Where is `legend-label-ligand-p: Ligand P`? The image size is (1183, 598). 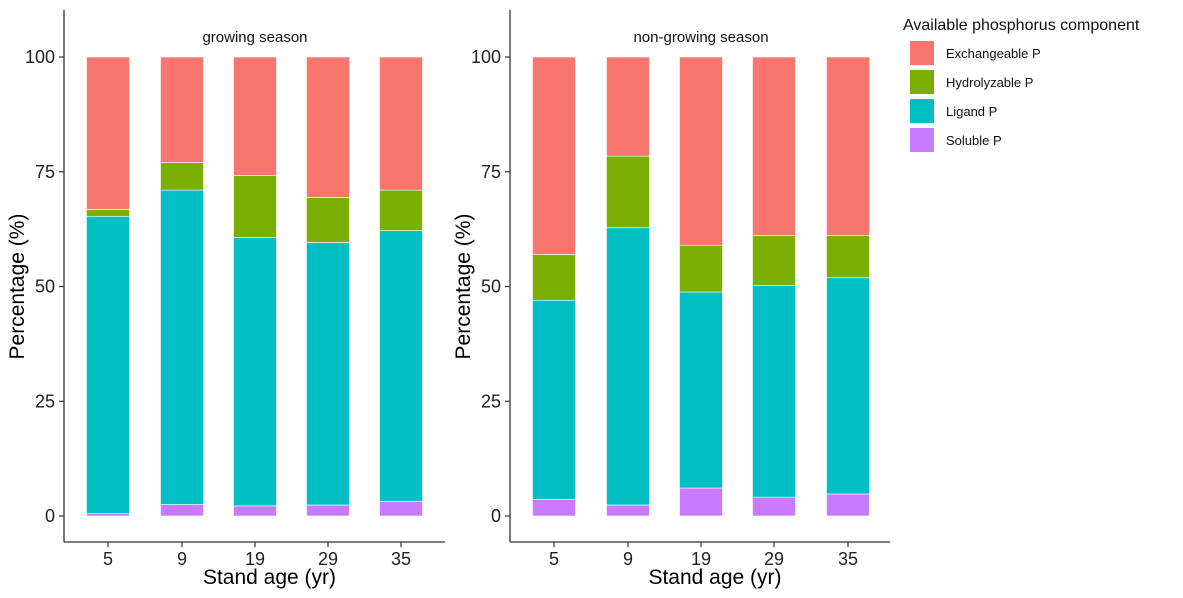
legend-label-ligand-p: Ligand P is located at coordinates (971, 111).